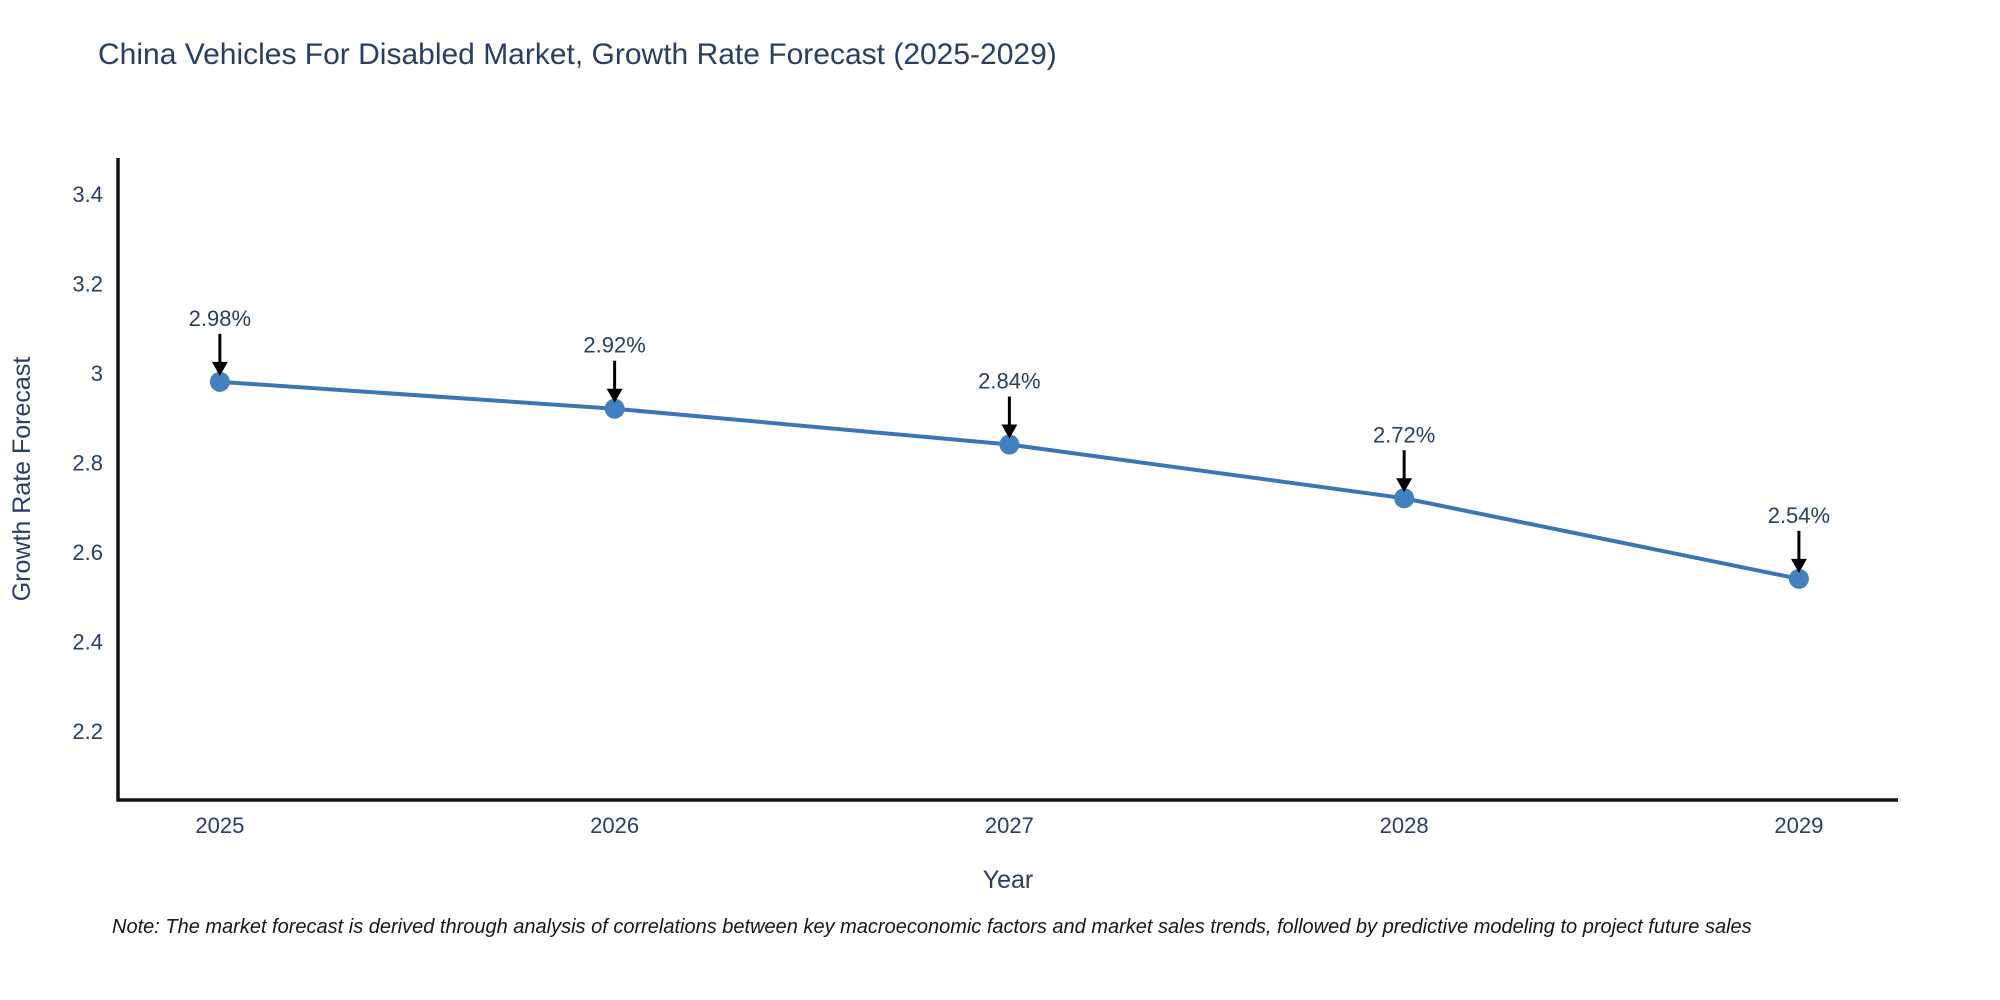 The width and height of the screenshot is (2000, 1000). What do you see at coordinates (1009, 825) in the screenshot?
I see `x-axis-tick-label: 2027` at bounding box center [1009, 825].